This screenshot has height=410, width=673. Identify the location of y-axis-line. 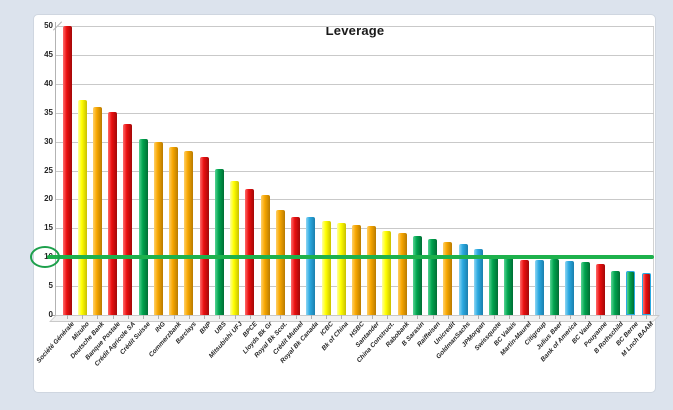
(55, 168).